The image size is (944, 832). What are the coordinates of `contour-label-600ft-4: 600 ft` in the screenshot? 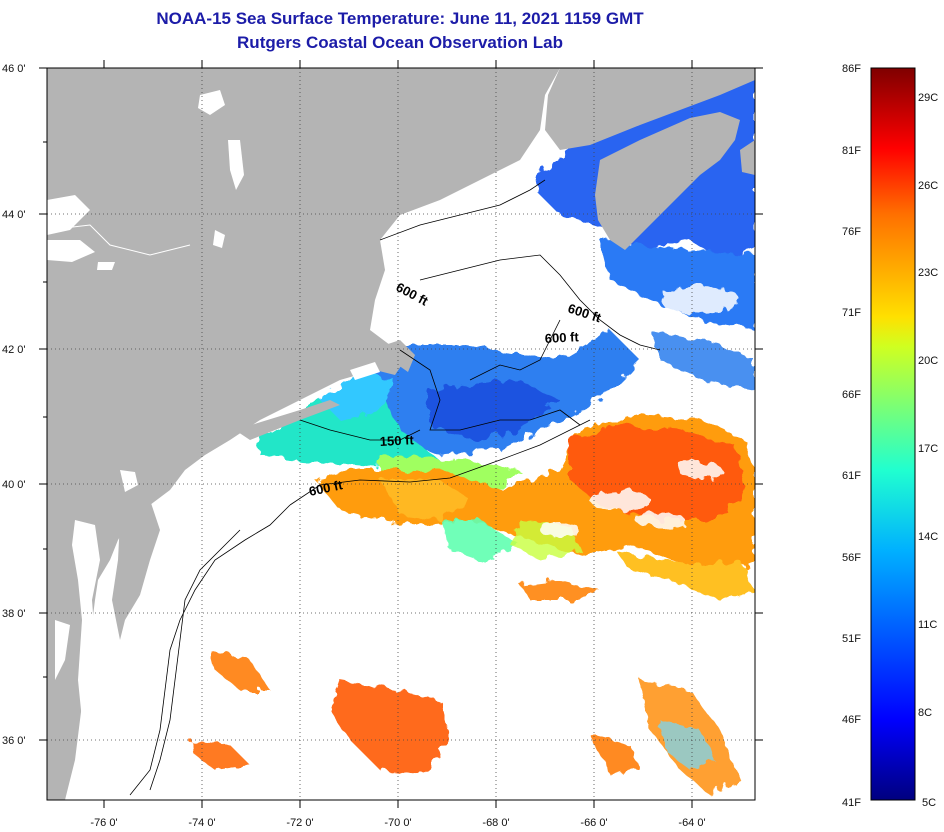 It's located at (326, 488).